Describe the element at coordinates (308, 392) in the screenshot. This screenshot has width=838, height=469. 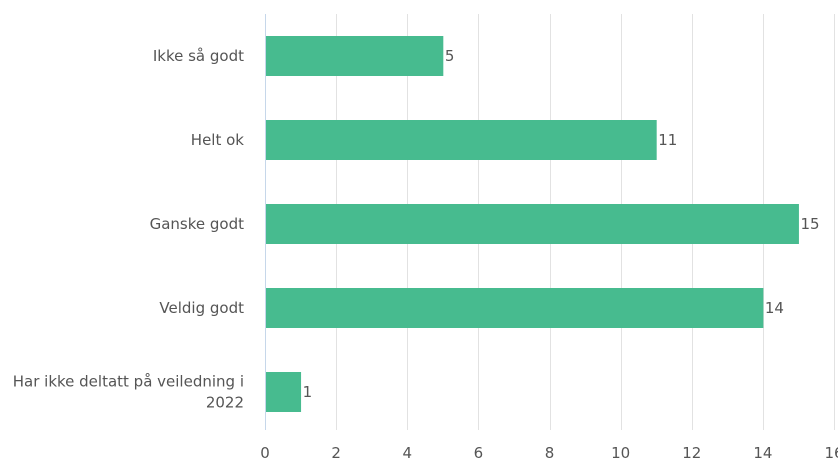
I see `data-label: 1` at that location.